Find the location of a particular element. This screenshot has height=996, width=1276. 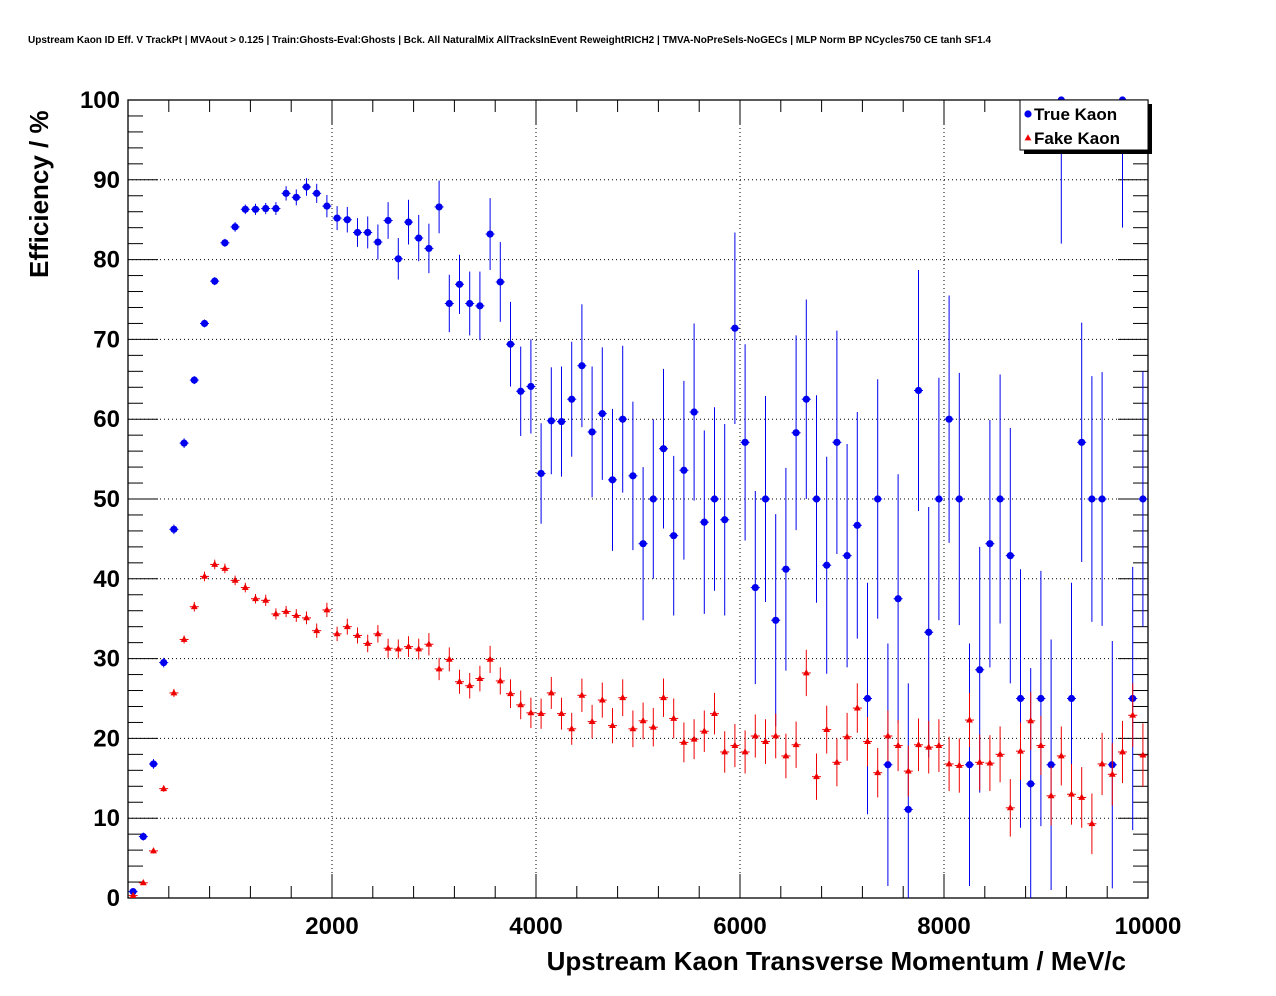

y-tick-label: 30 is located at coordinates (106, 659).